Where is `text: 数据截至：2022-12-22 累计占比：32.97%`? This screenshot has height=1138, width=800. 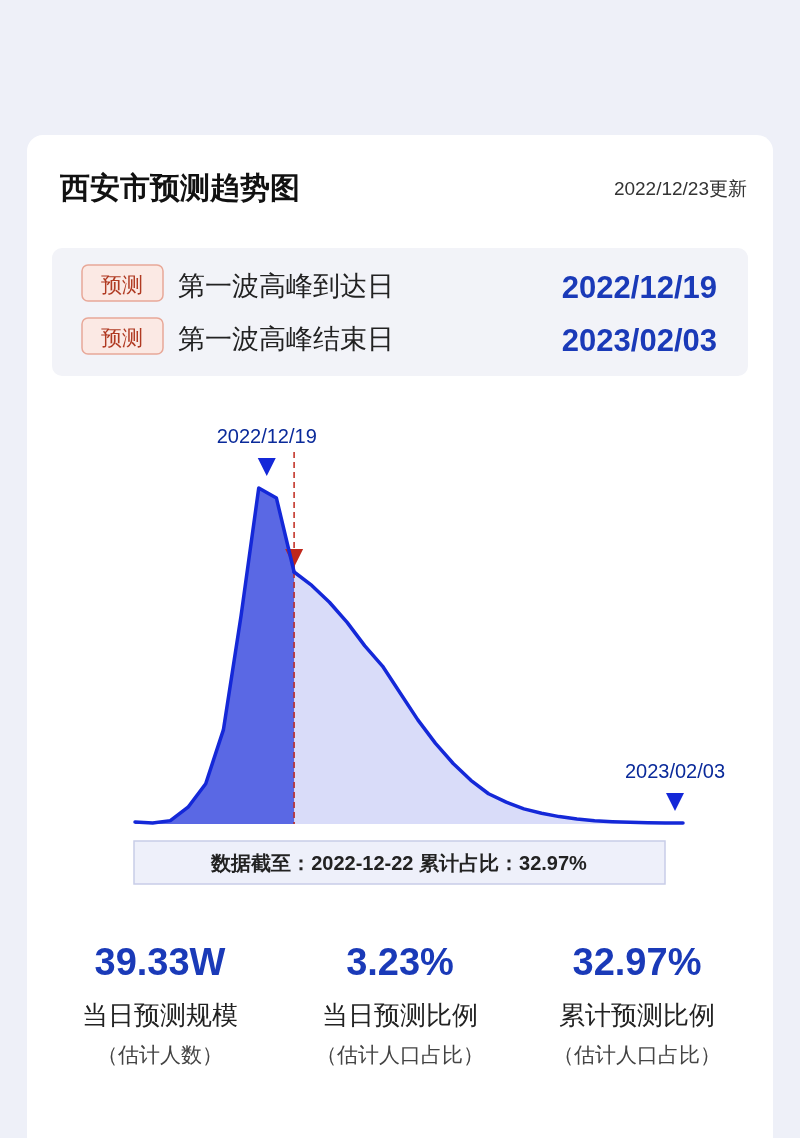
text: 数据截至：2022-12-22 累计占比：32.97% is located at coordinates (399, 863).